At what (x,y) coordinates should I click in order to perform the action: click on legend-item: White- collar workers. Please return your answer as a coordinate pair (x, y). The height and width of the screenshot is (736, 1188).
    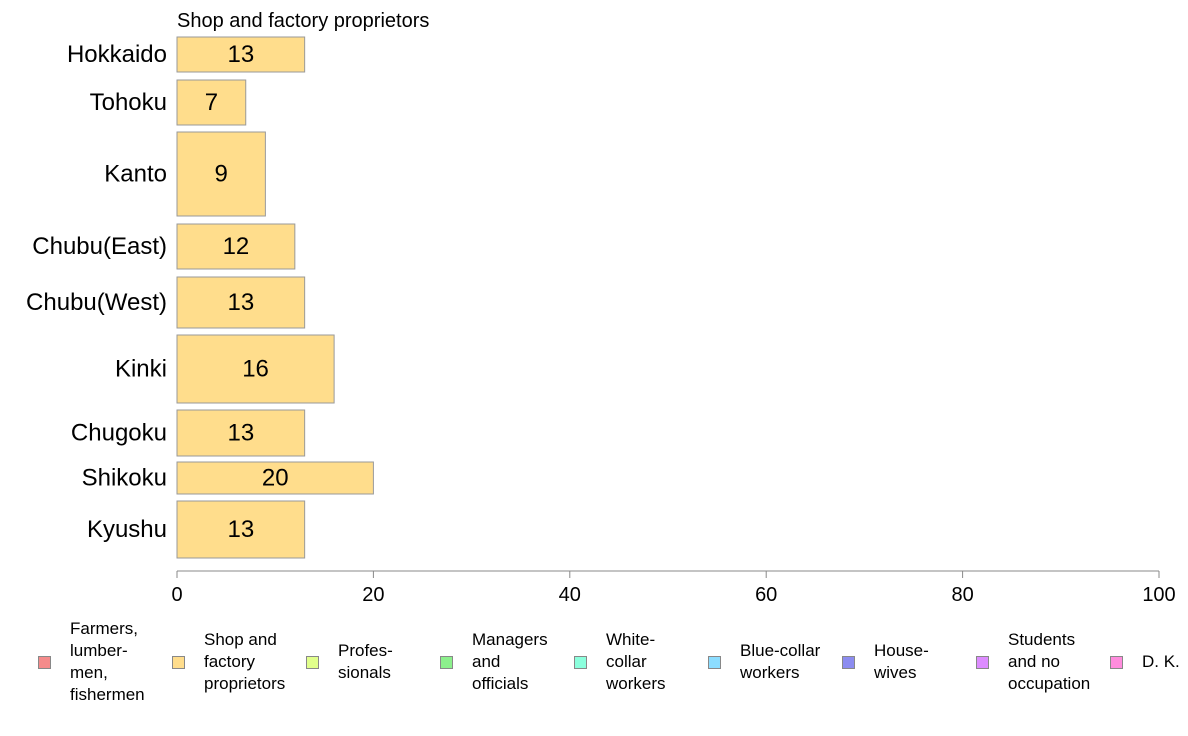
    Looking at the image, I should click on (646, 662).